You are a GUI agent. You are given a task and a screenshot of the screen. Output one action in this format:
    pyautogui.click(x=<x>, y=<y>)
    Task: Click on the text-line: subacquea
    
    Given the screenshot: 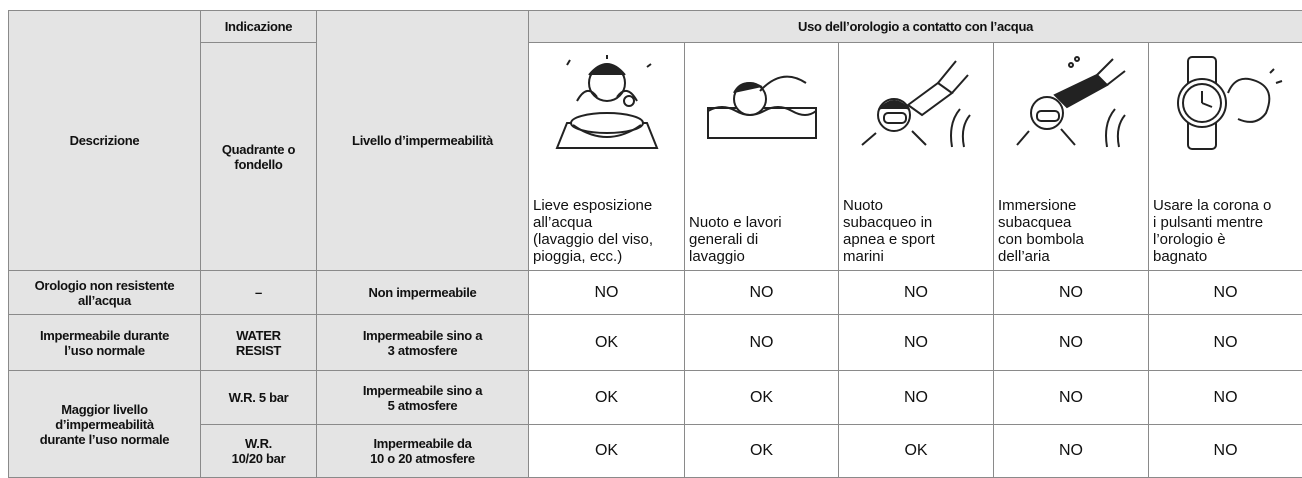 What is the action you would take?
    pyautogui.click(x=1071, y=222)
    